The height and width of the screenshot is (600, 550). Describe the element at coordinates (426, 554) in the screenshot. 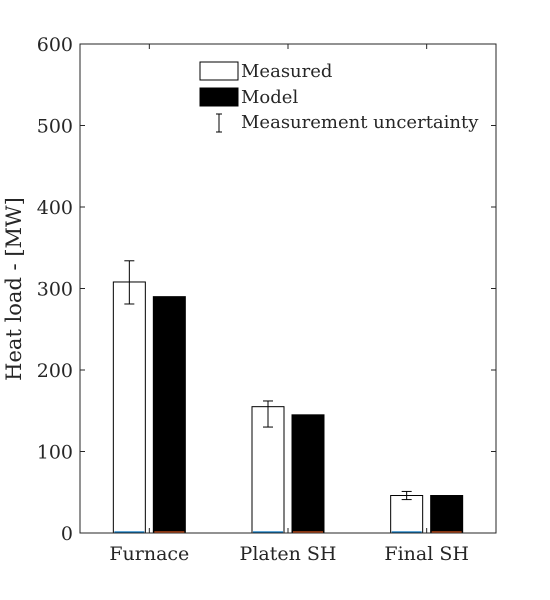

I see `x-tick-label: Final SH` at that location.